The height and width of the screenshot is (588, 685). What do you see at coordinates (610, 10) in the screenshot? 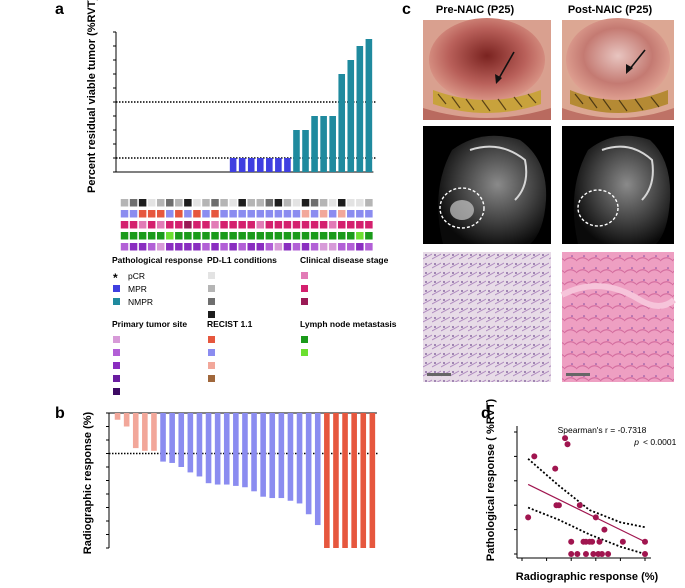
I see `post-naic-title: Post-NAIC (P25)` at bounding box center [610, 10].